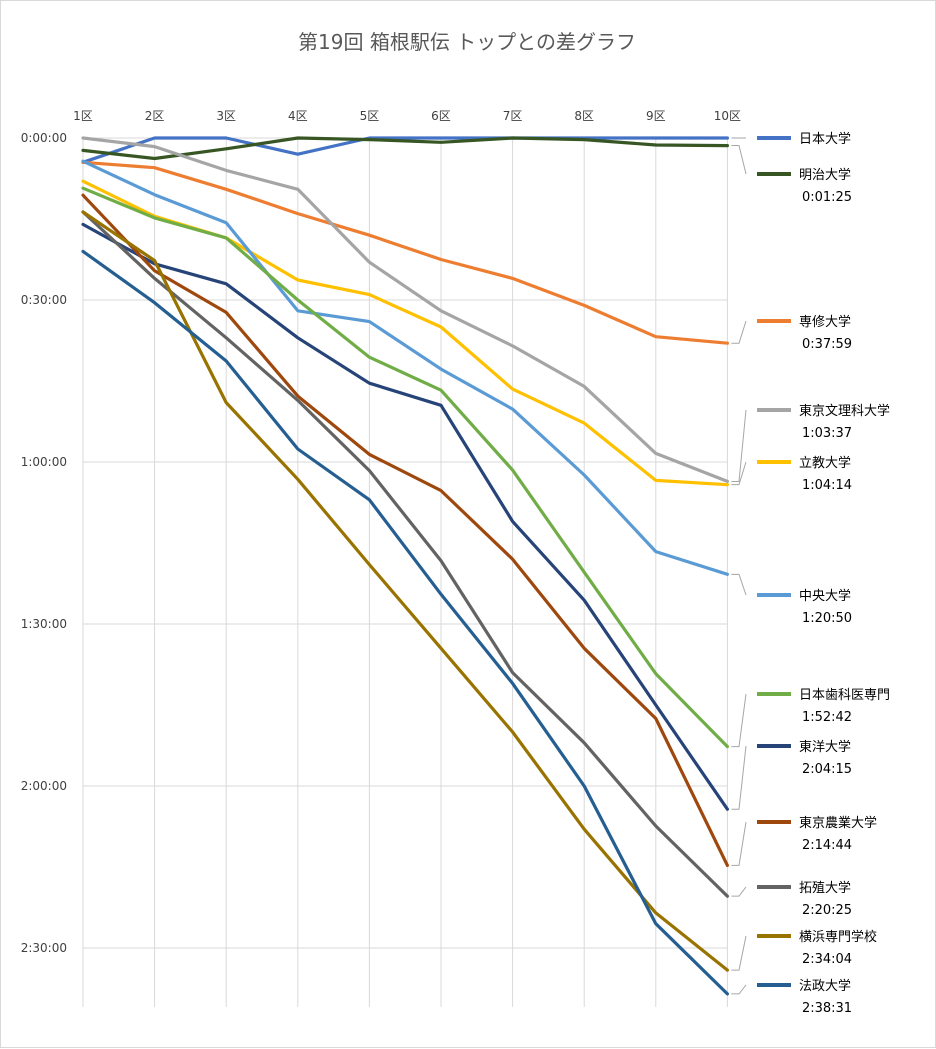 The image size is (936, 1049). What do you see at coordinates (827, 845) in the screenshot?
I see `legend-final-gap: 2:14:44` at bounding box center [827, 845].